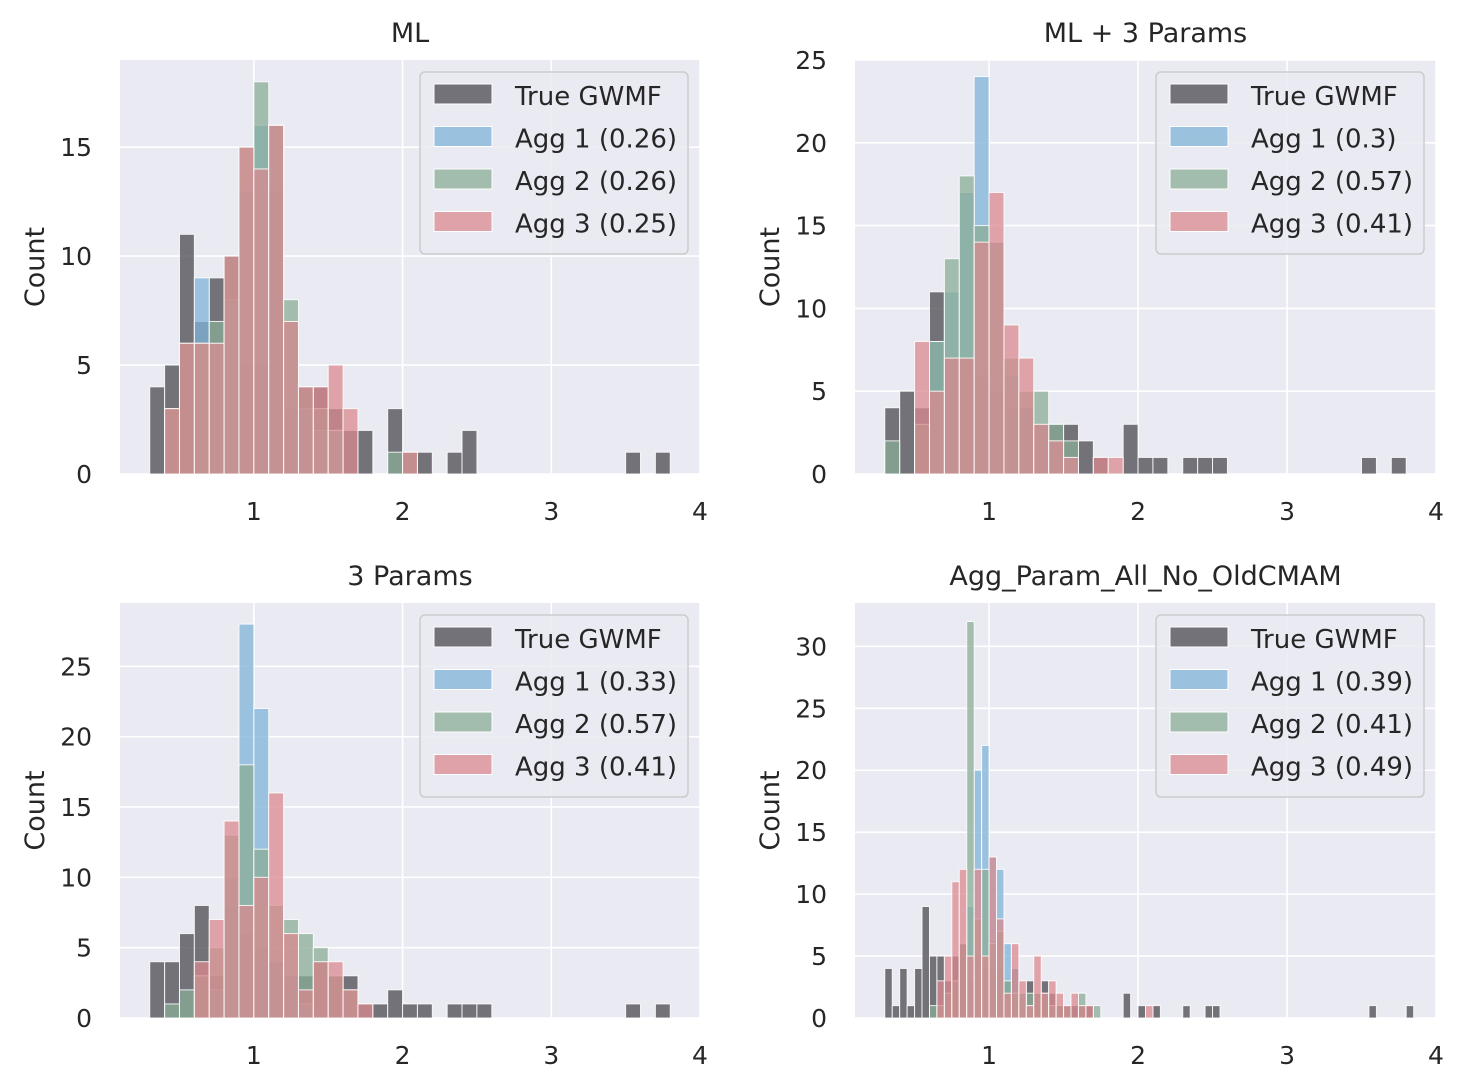  I want to click on legend-entry: Agg 1 (0.3), so click(1324, 140).